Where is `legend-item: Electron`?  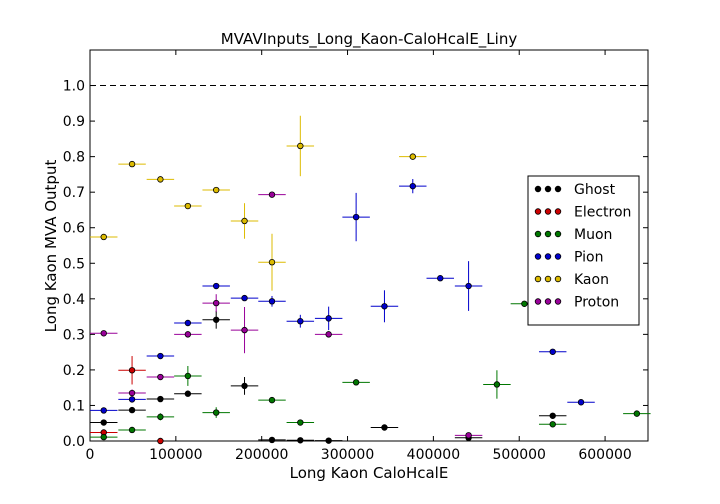
legend-item: Electron is located at coordinates (582, 213).